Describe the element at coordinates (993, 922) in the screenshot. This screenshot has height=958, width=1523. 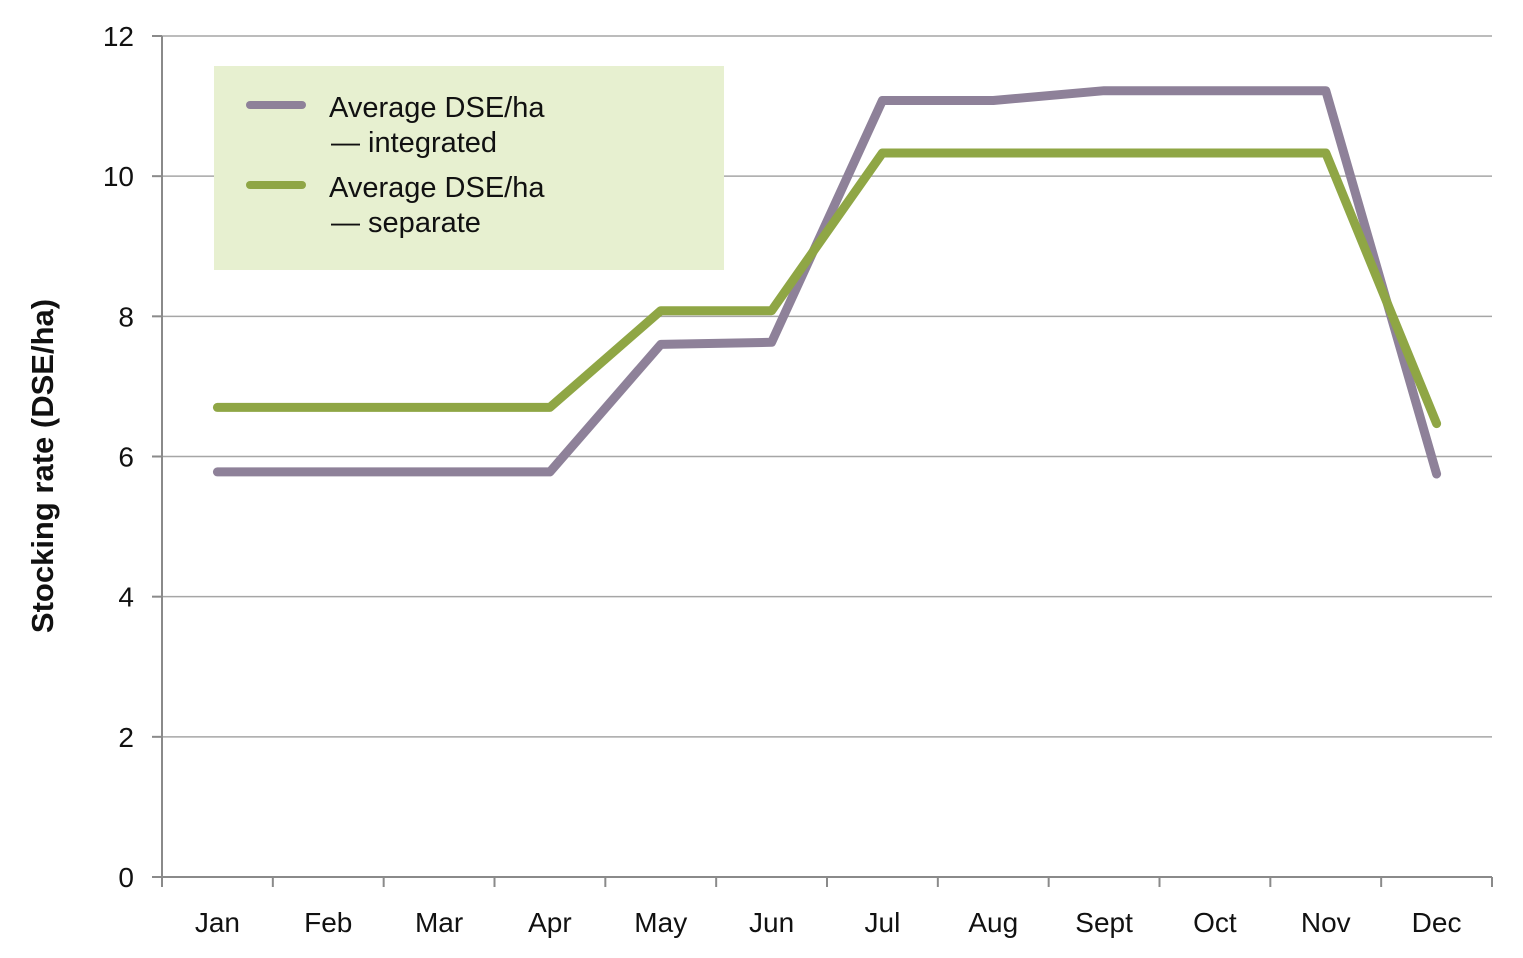
I see `x-tick-label-aug: Aug` at that location.